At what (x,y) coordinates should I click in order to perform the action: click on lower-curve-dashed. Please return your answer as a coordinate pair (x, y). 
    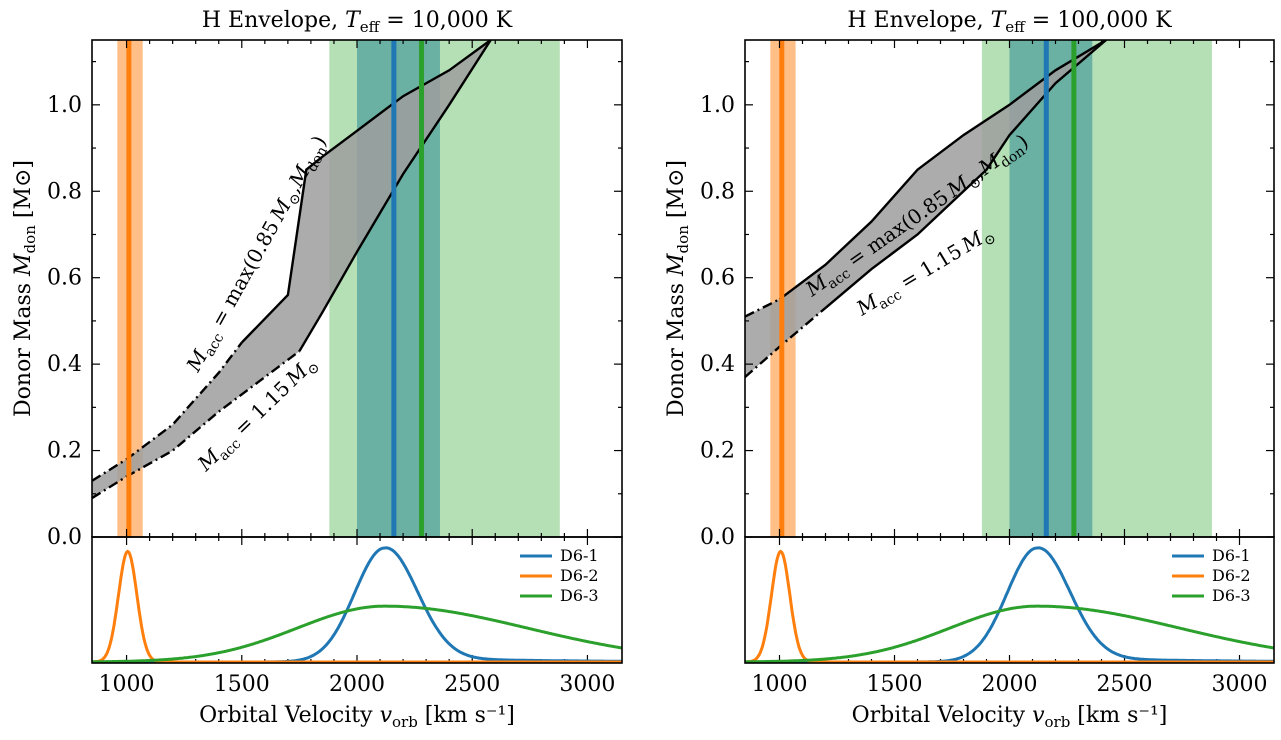
    Looking at the image, I should click on (196, 425).